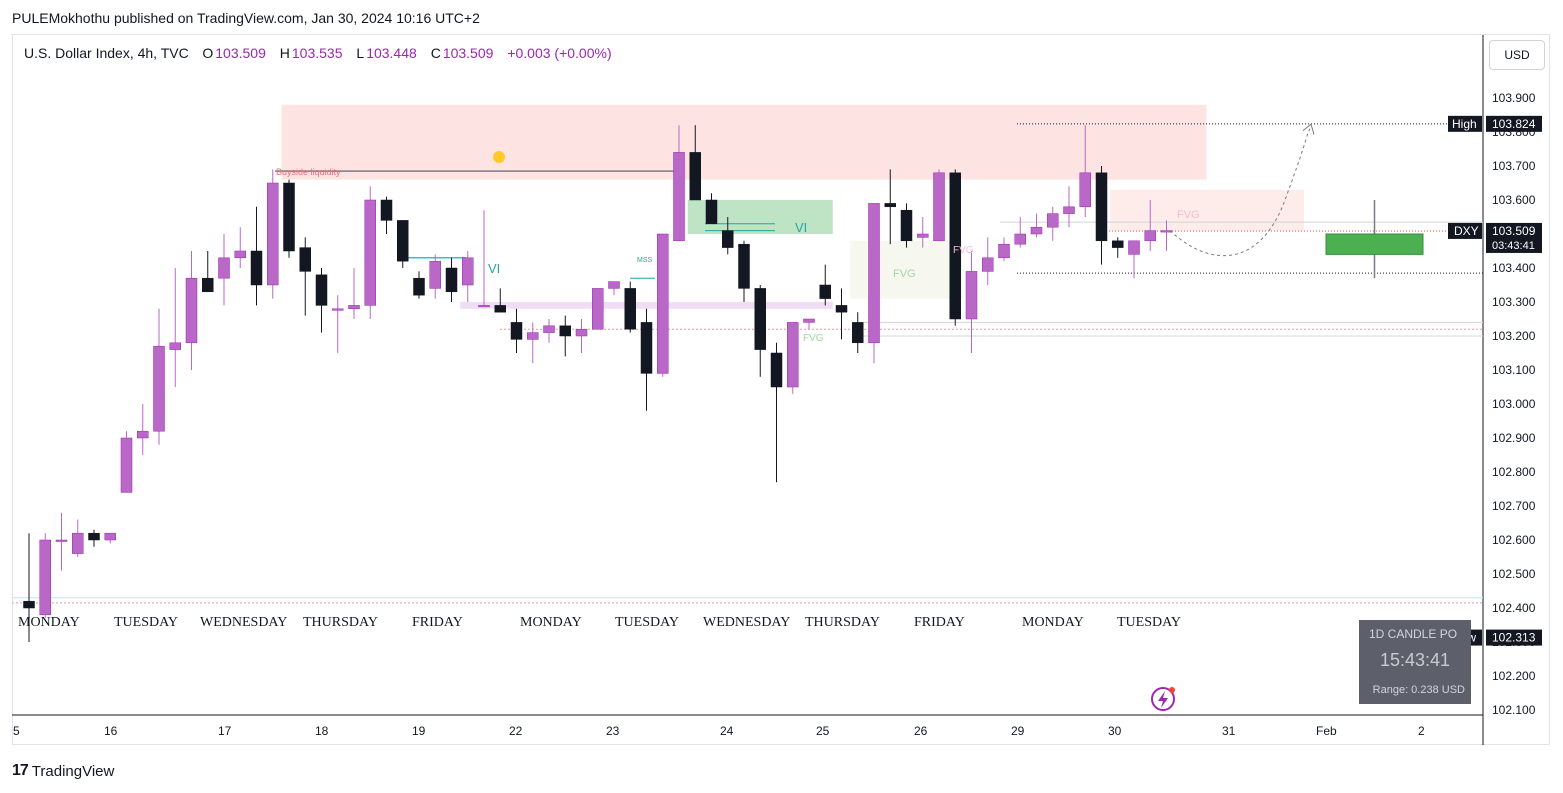  What do you see at coordinates (801, 227) in the screenshot?
I see `vi-label-2: VI` at bounding box center [801, 227].